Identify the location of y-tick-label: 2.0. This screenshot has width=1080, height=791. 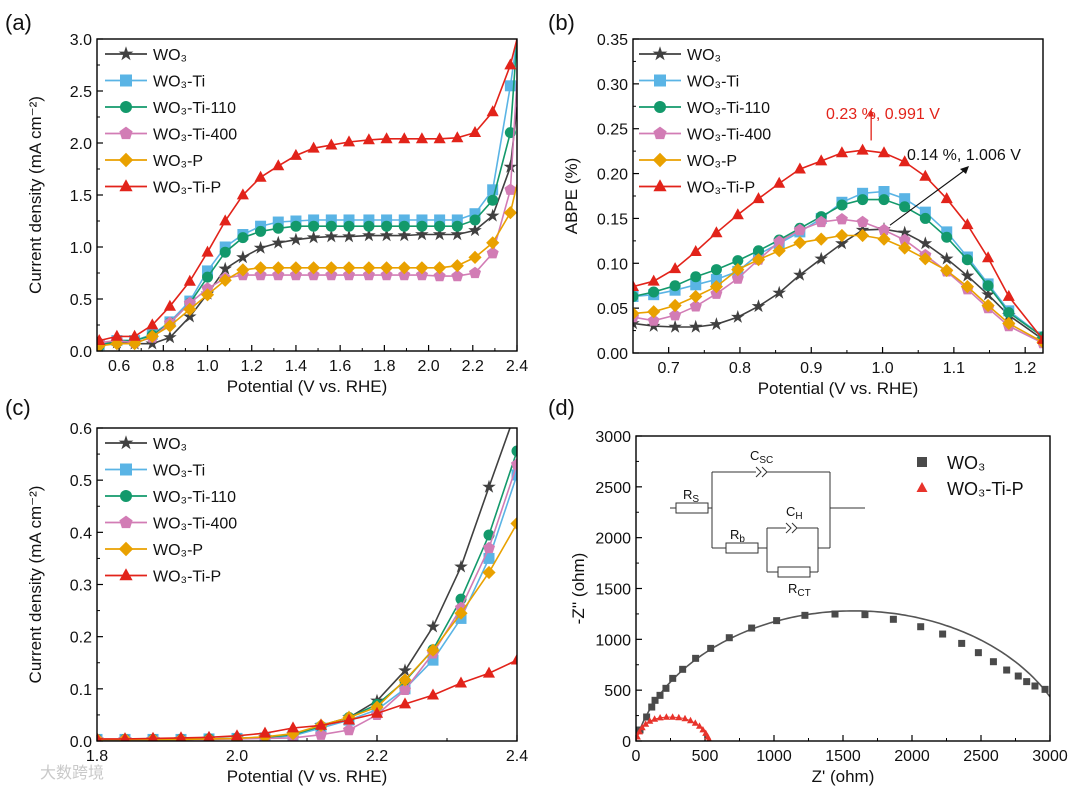
(81, 144).